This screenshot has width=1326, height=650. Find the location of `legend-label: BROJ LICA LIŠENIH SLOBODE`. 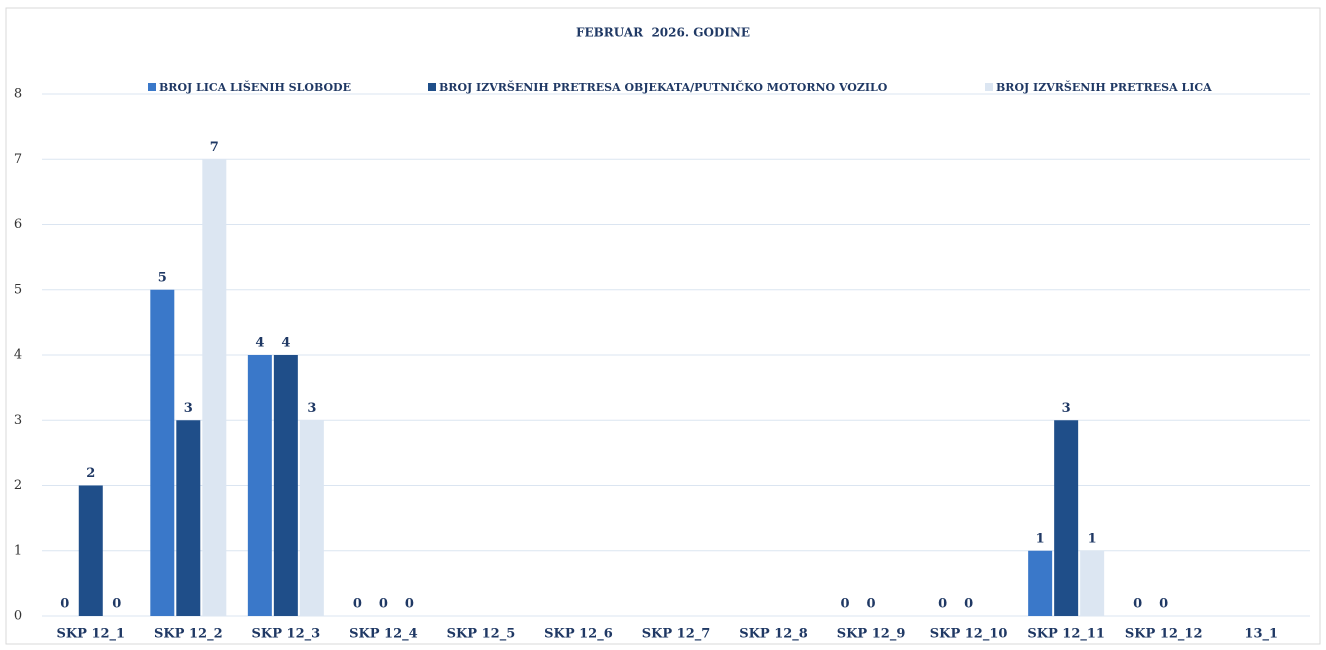

legend-label: BROJ LICA LIŠENIH SLOBODE is located at coordinates (255, 87).